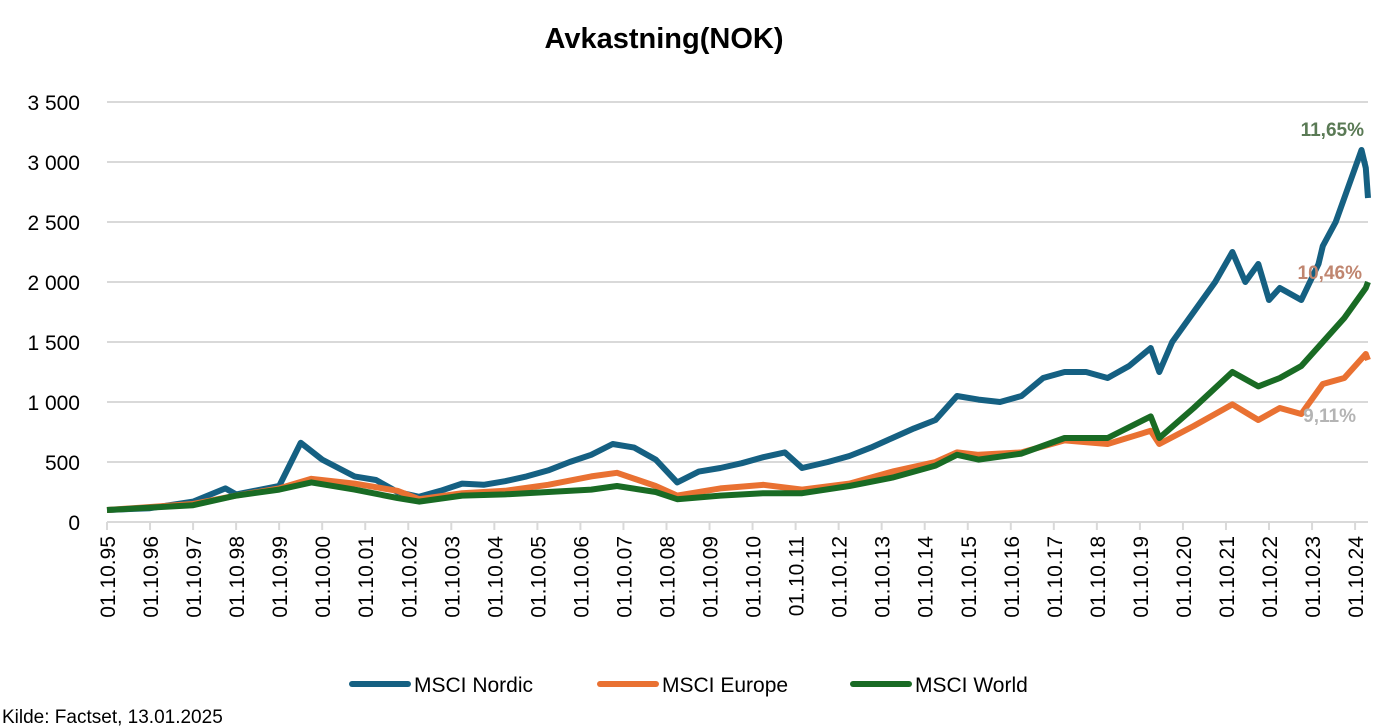 This screenshot has height=727, width=1400. I want to click on annotation-label: 10,46%, so click(1330, 273).